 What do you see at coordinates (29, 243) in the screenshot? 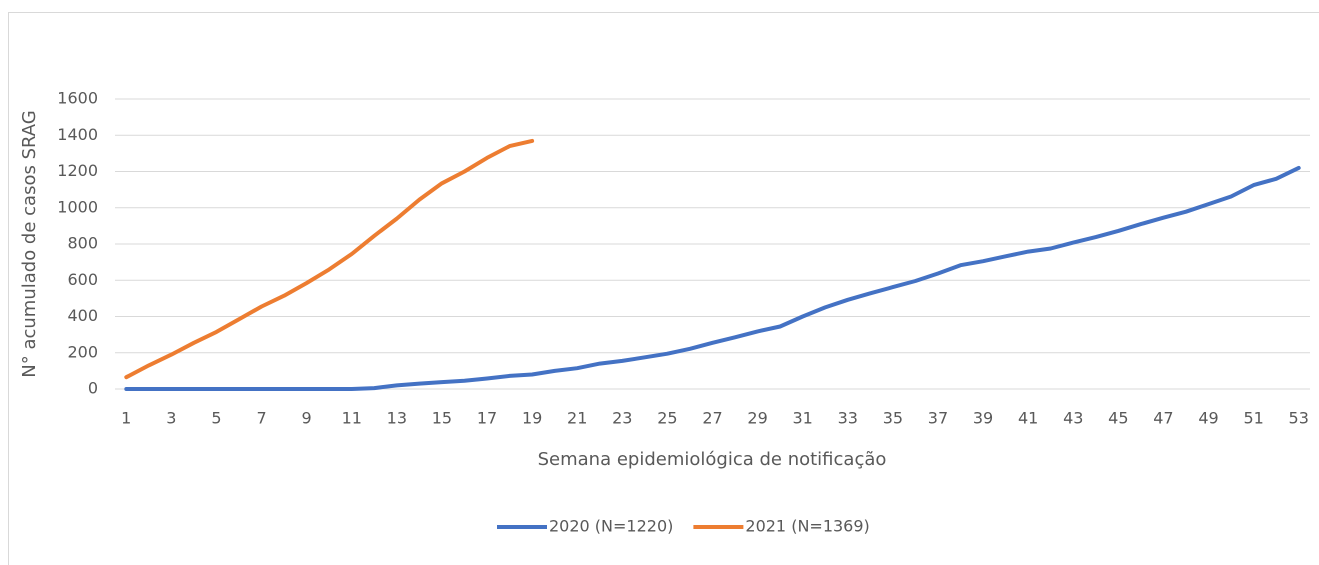
I see `y-axis-title: N° acumulado de casos SRAG` at bounding box center [29, 243].